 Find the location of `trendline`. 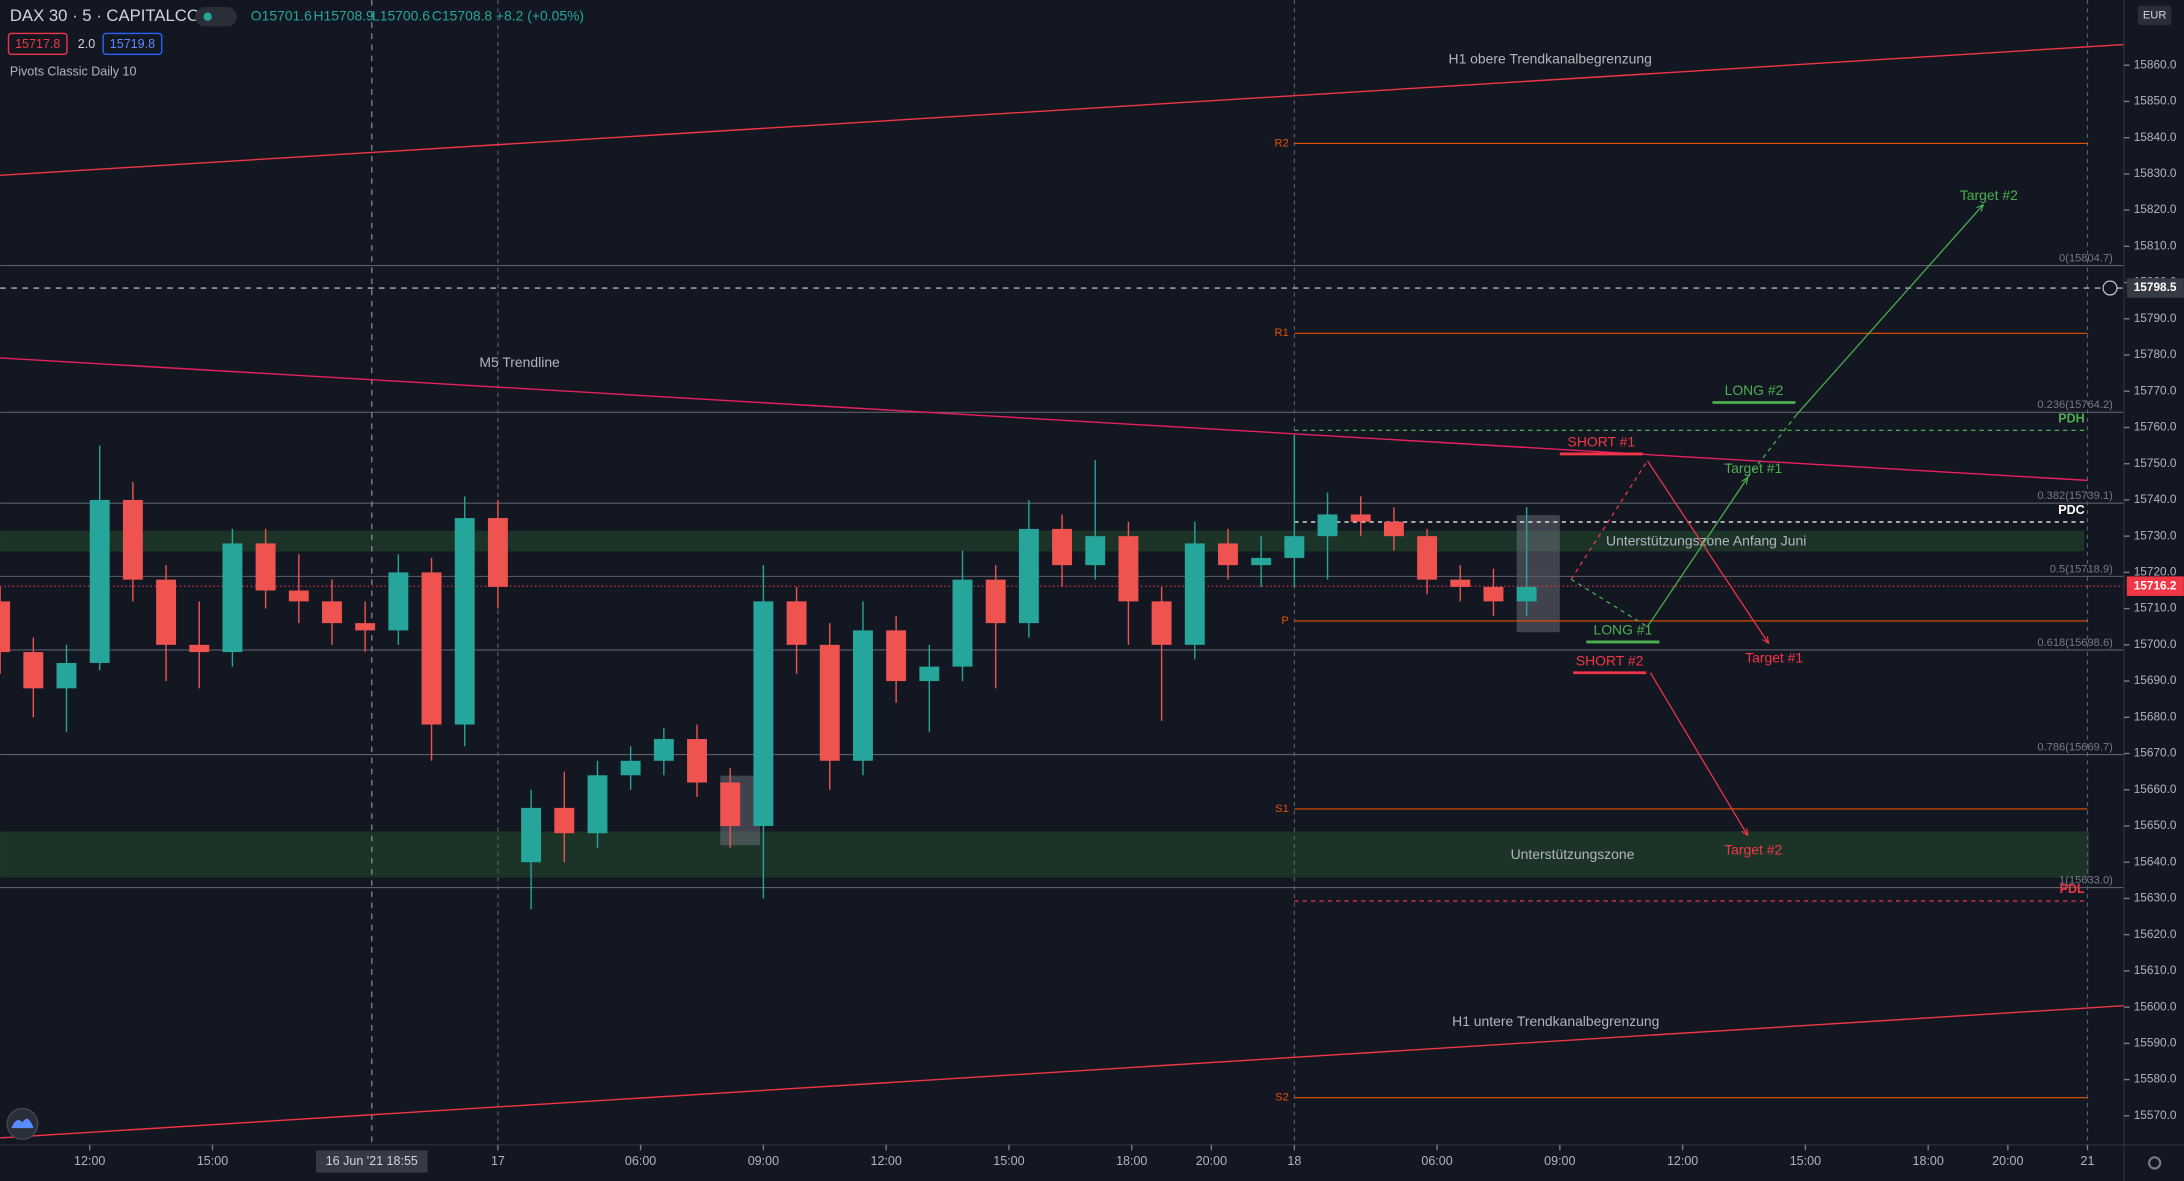

trendline is located at coordinates (1062, 1071).